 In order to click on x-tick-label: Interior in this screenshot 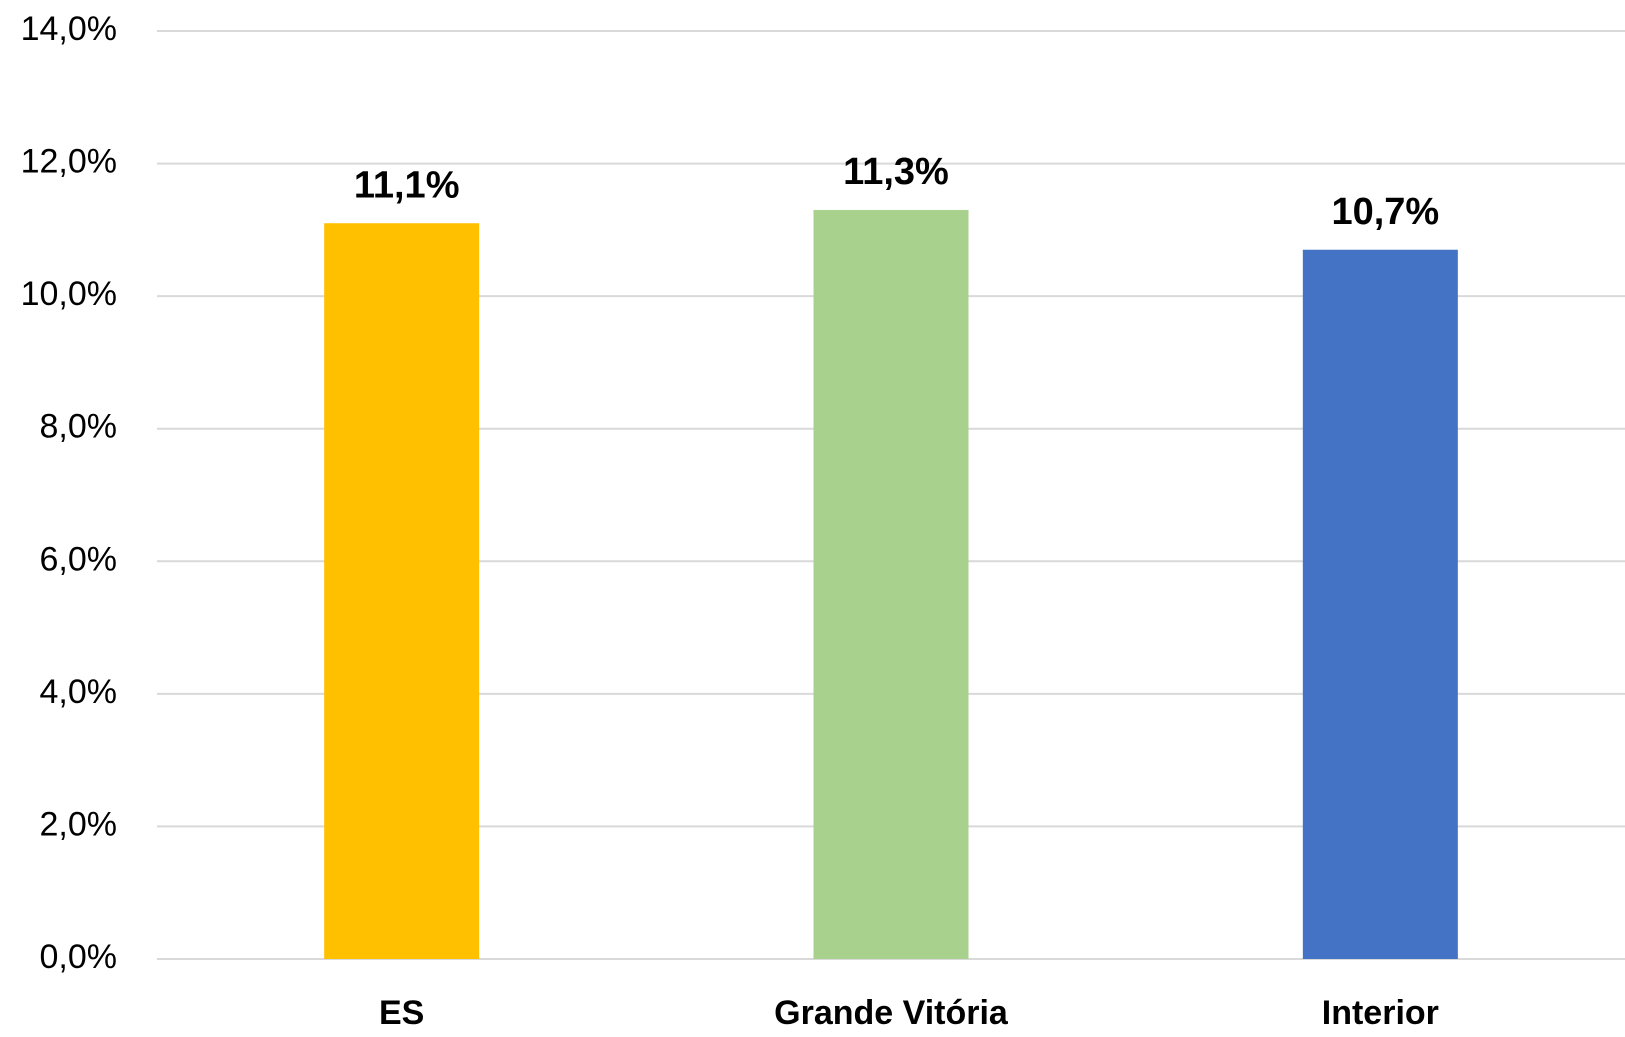, I will do `click(1380, 1013)`.